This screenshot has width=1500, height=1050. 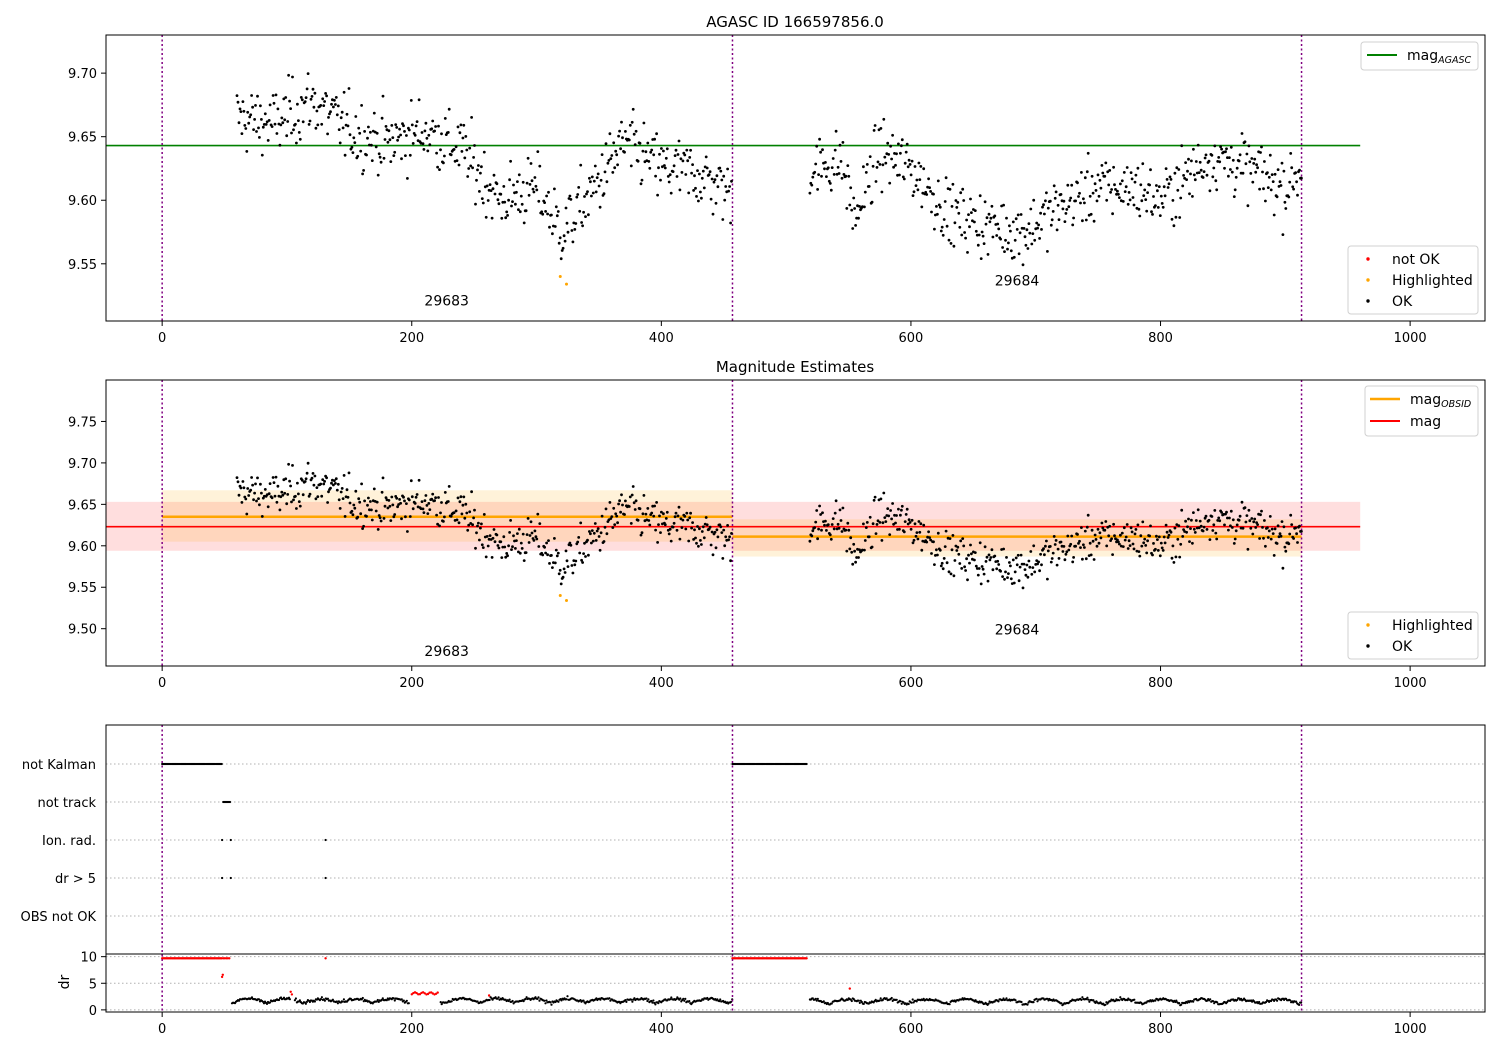 What do you see at coordinates (1368, 280) in the screenshot?
I see `legend-highlighted-marker` at bounding box center [1368, 280].